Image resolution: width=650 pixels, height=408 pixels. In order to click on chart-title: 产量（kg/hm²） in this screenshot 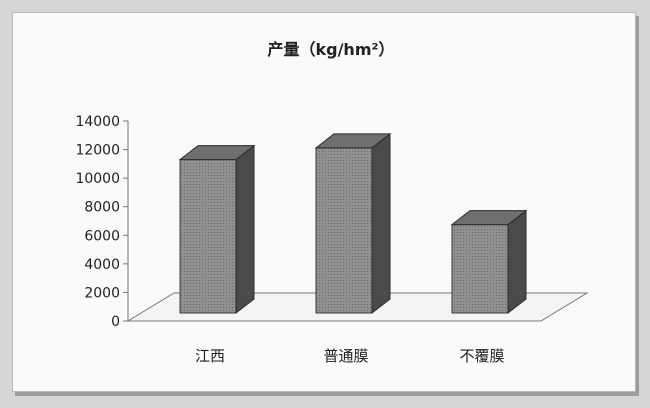, I will do `click(330, 49)`.